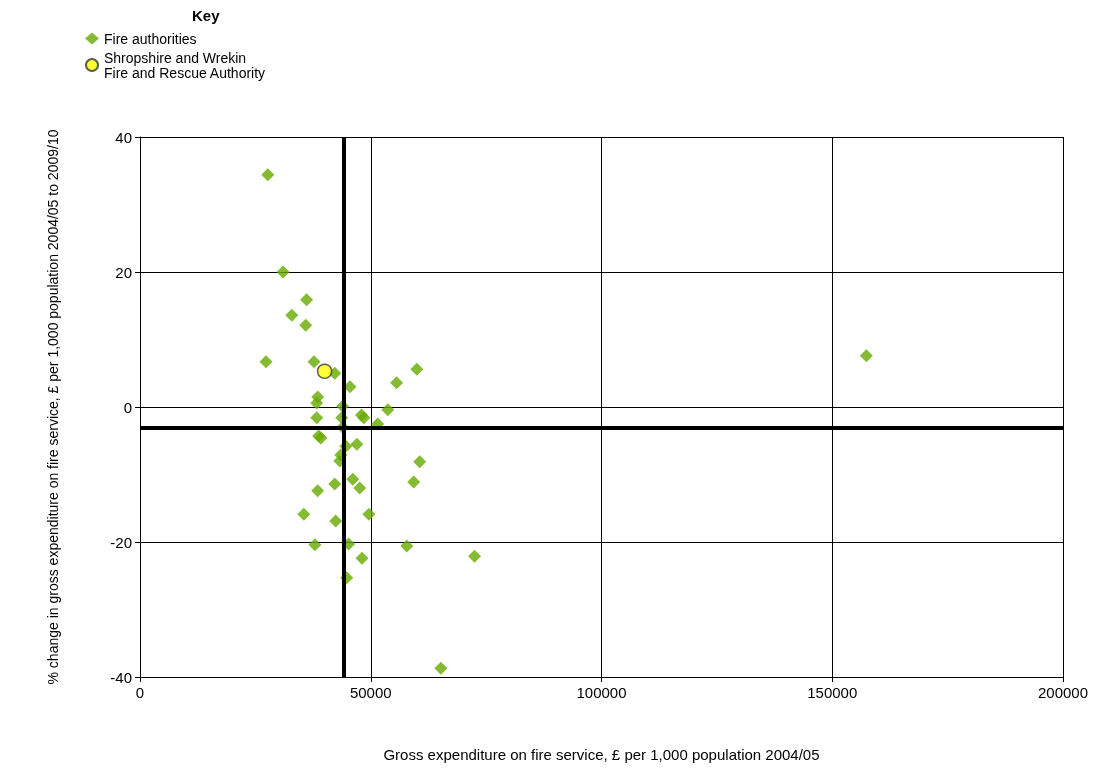  I want to click on x-tick-label: 200000, so click(1063, 692).